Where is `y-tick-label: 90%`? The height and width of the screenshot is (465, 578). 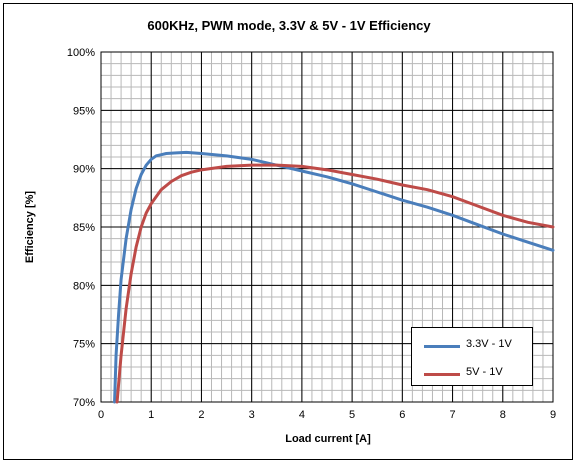
y-tick-label: 90% is located at coordinates (84, 170).